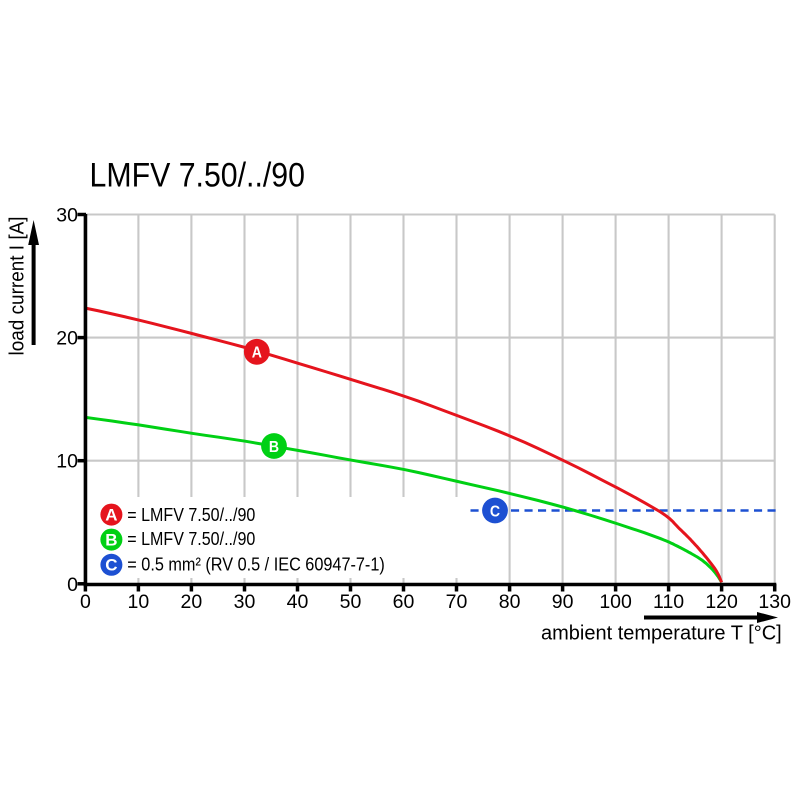  Describe the element at coordinates (668, 602) in the screenshot. I see `svg-text: 110` at that location.